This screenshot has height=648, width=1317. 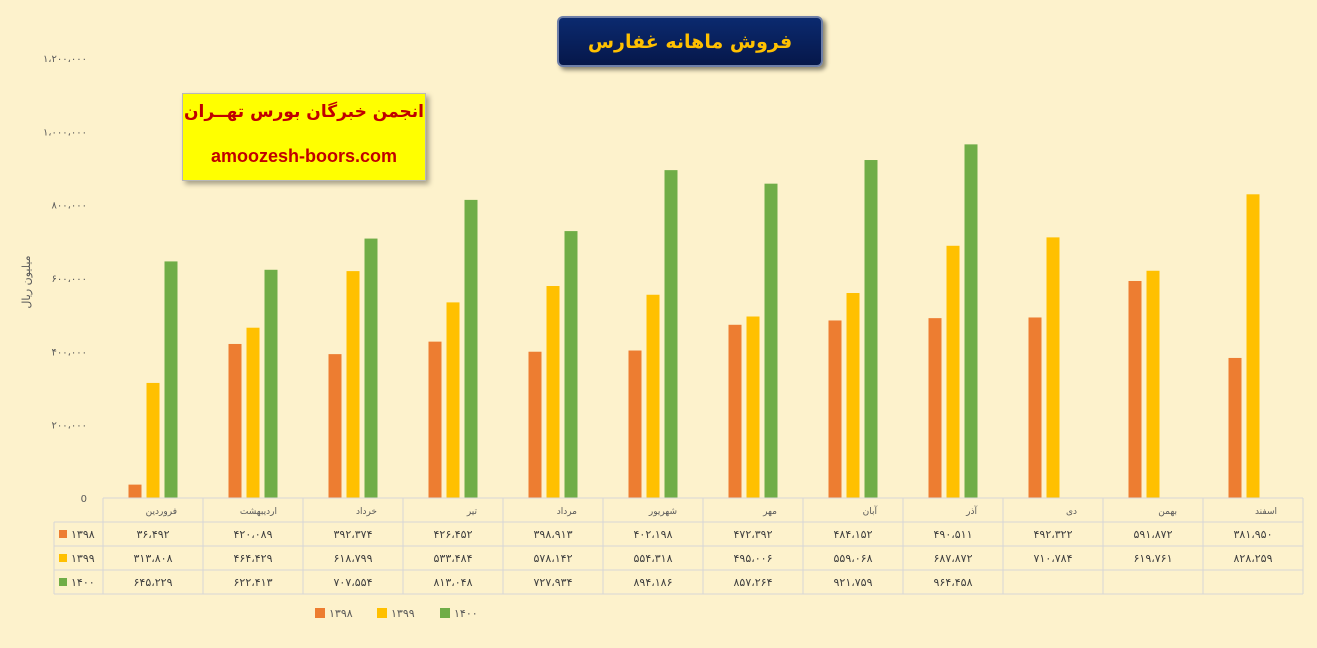 I want to click on table-value: ۹۲۱،۷۵۹, so click(x=853, y=582).